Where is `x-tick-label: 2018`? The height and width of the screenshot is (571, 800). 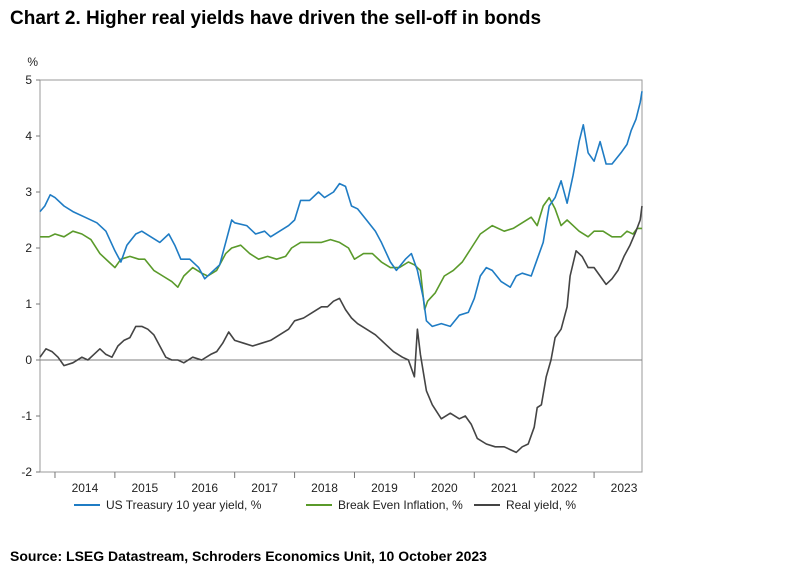 x-tick-label: 2018 is located at coordinates (324, 488).